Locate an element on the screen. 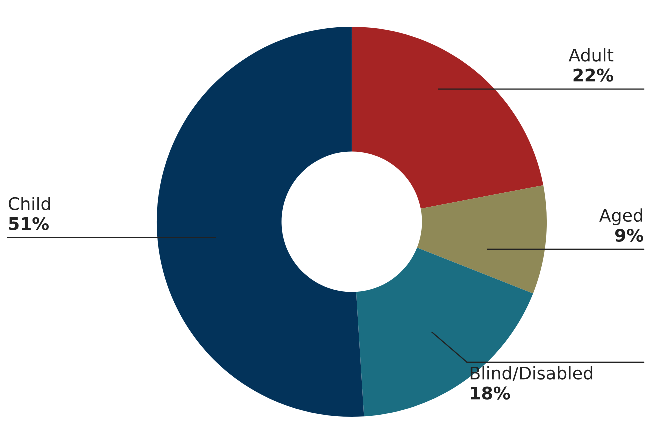 The width and height of the screenshot is (647, 443). slice-label: Adult is located at coordinates (591, 55).